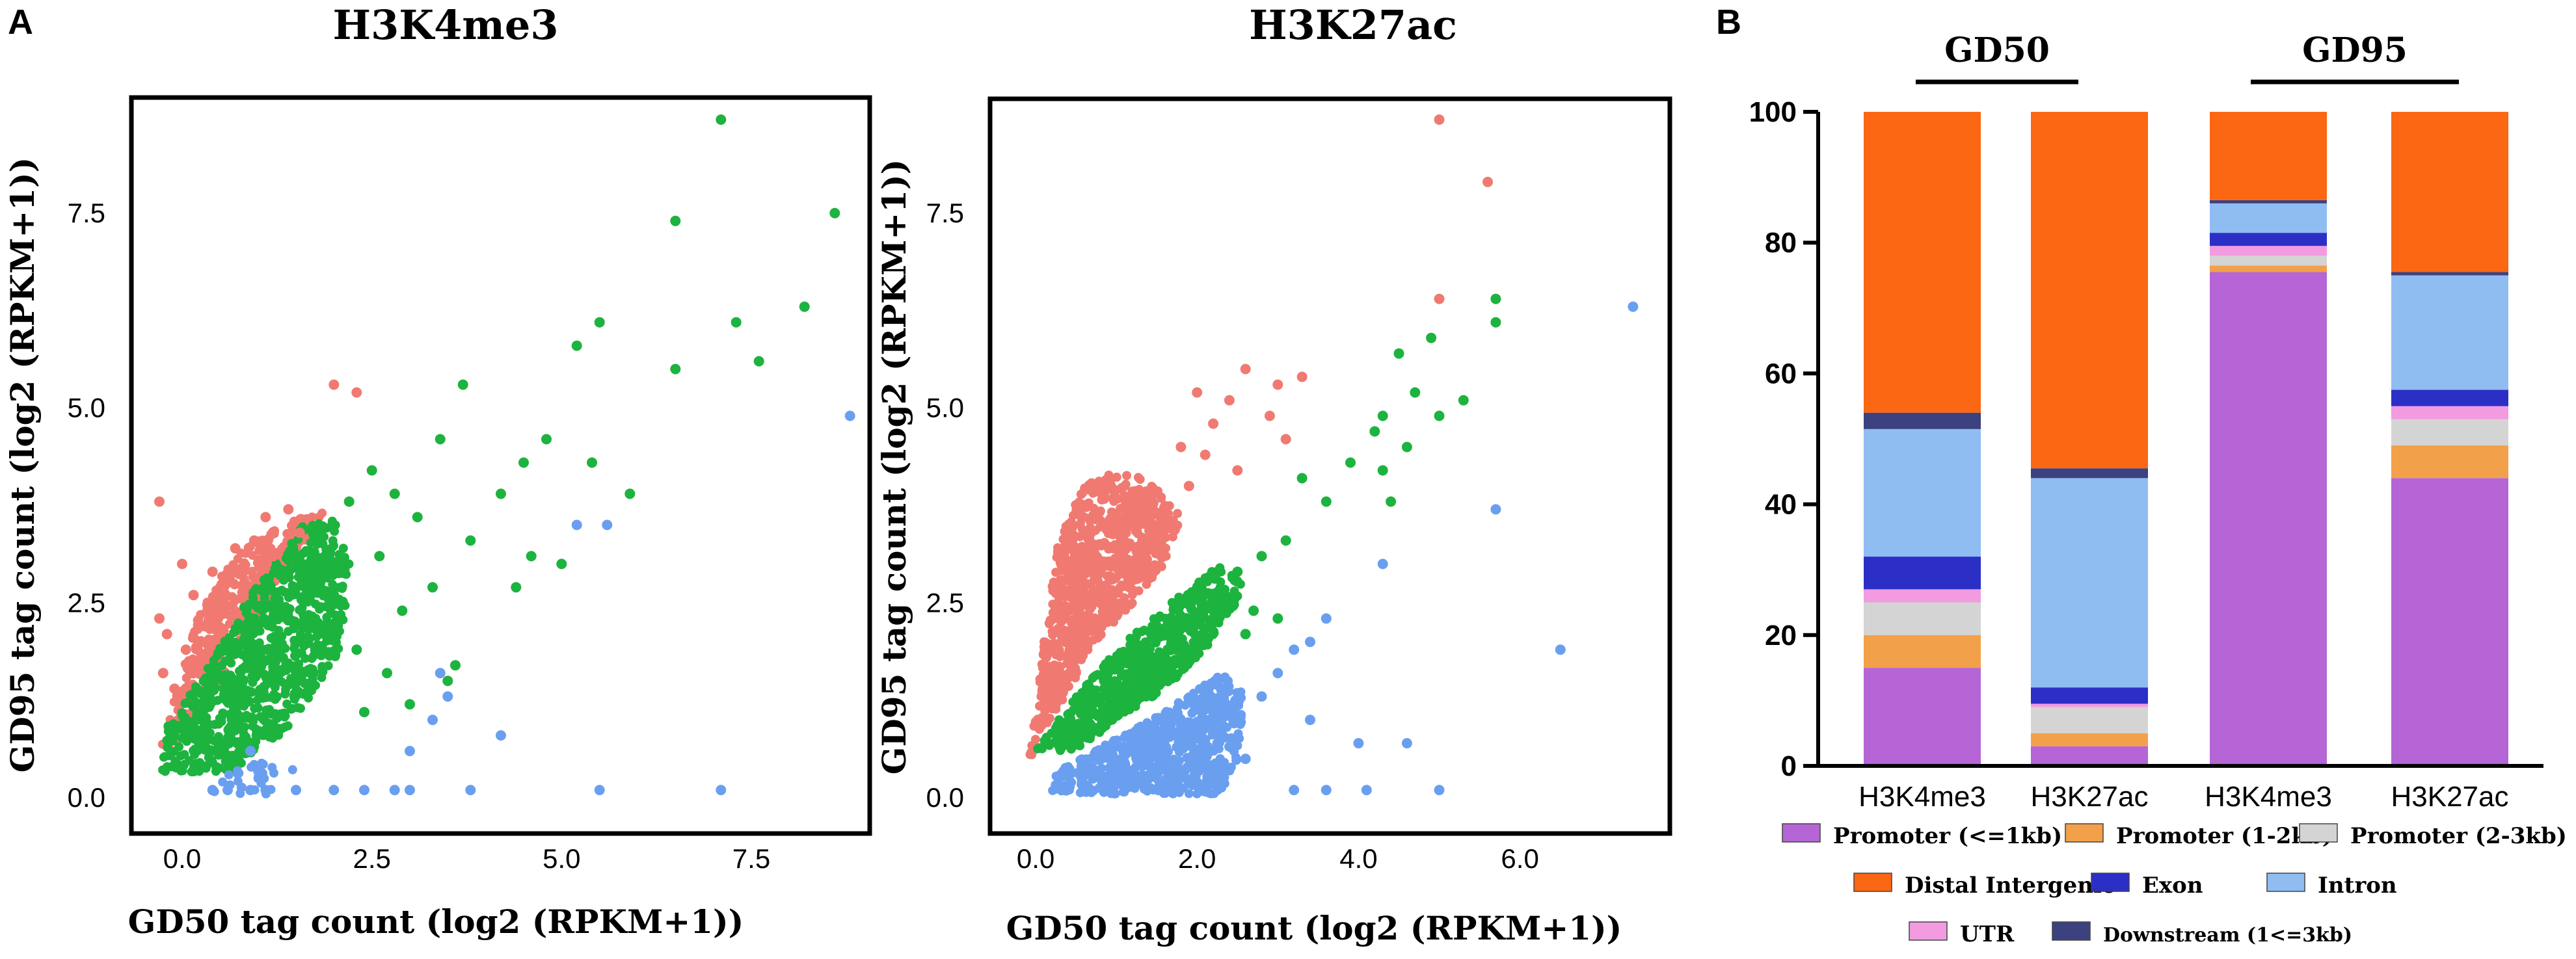 The image size is (2576, 959). What do you see at coordinates (86, 797) in the screenshot?
I see `y-tick-label: 0.0` at bounding box center [86, 797].